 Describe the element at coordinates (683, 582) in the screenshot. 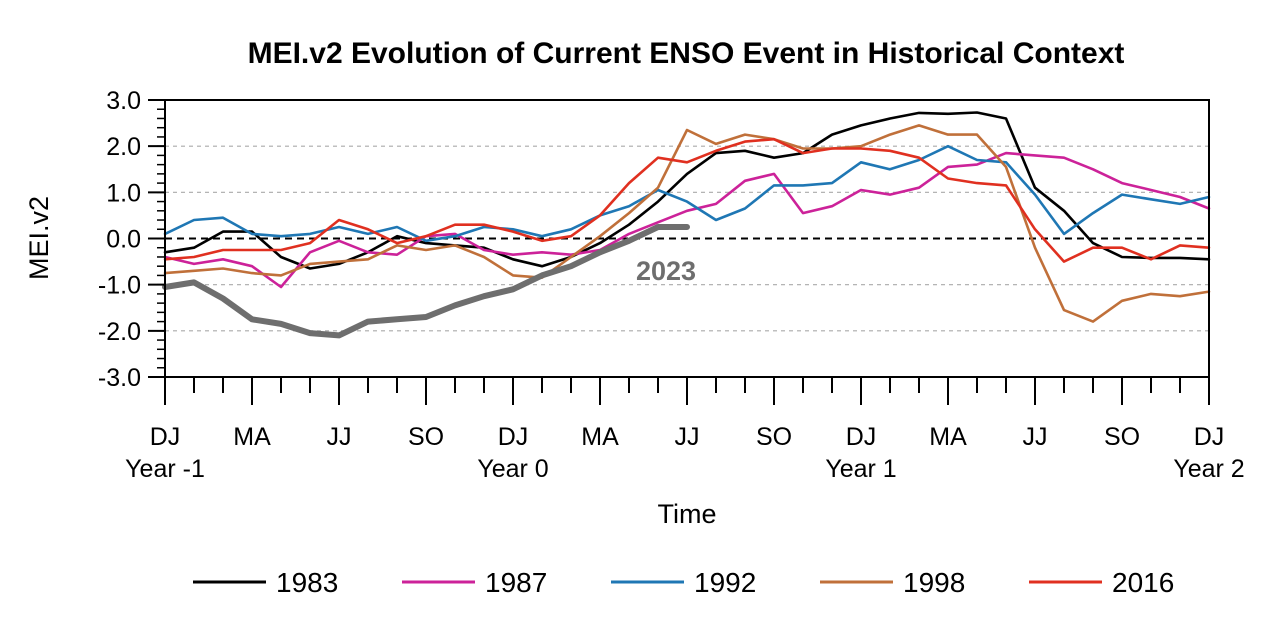

I see `legend: 1983 1987 1992 1998 2016` at that location.